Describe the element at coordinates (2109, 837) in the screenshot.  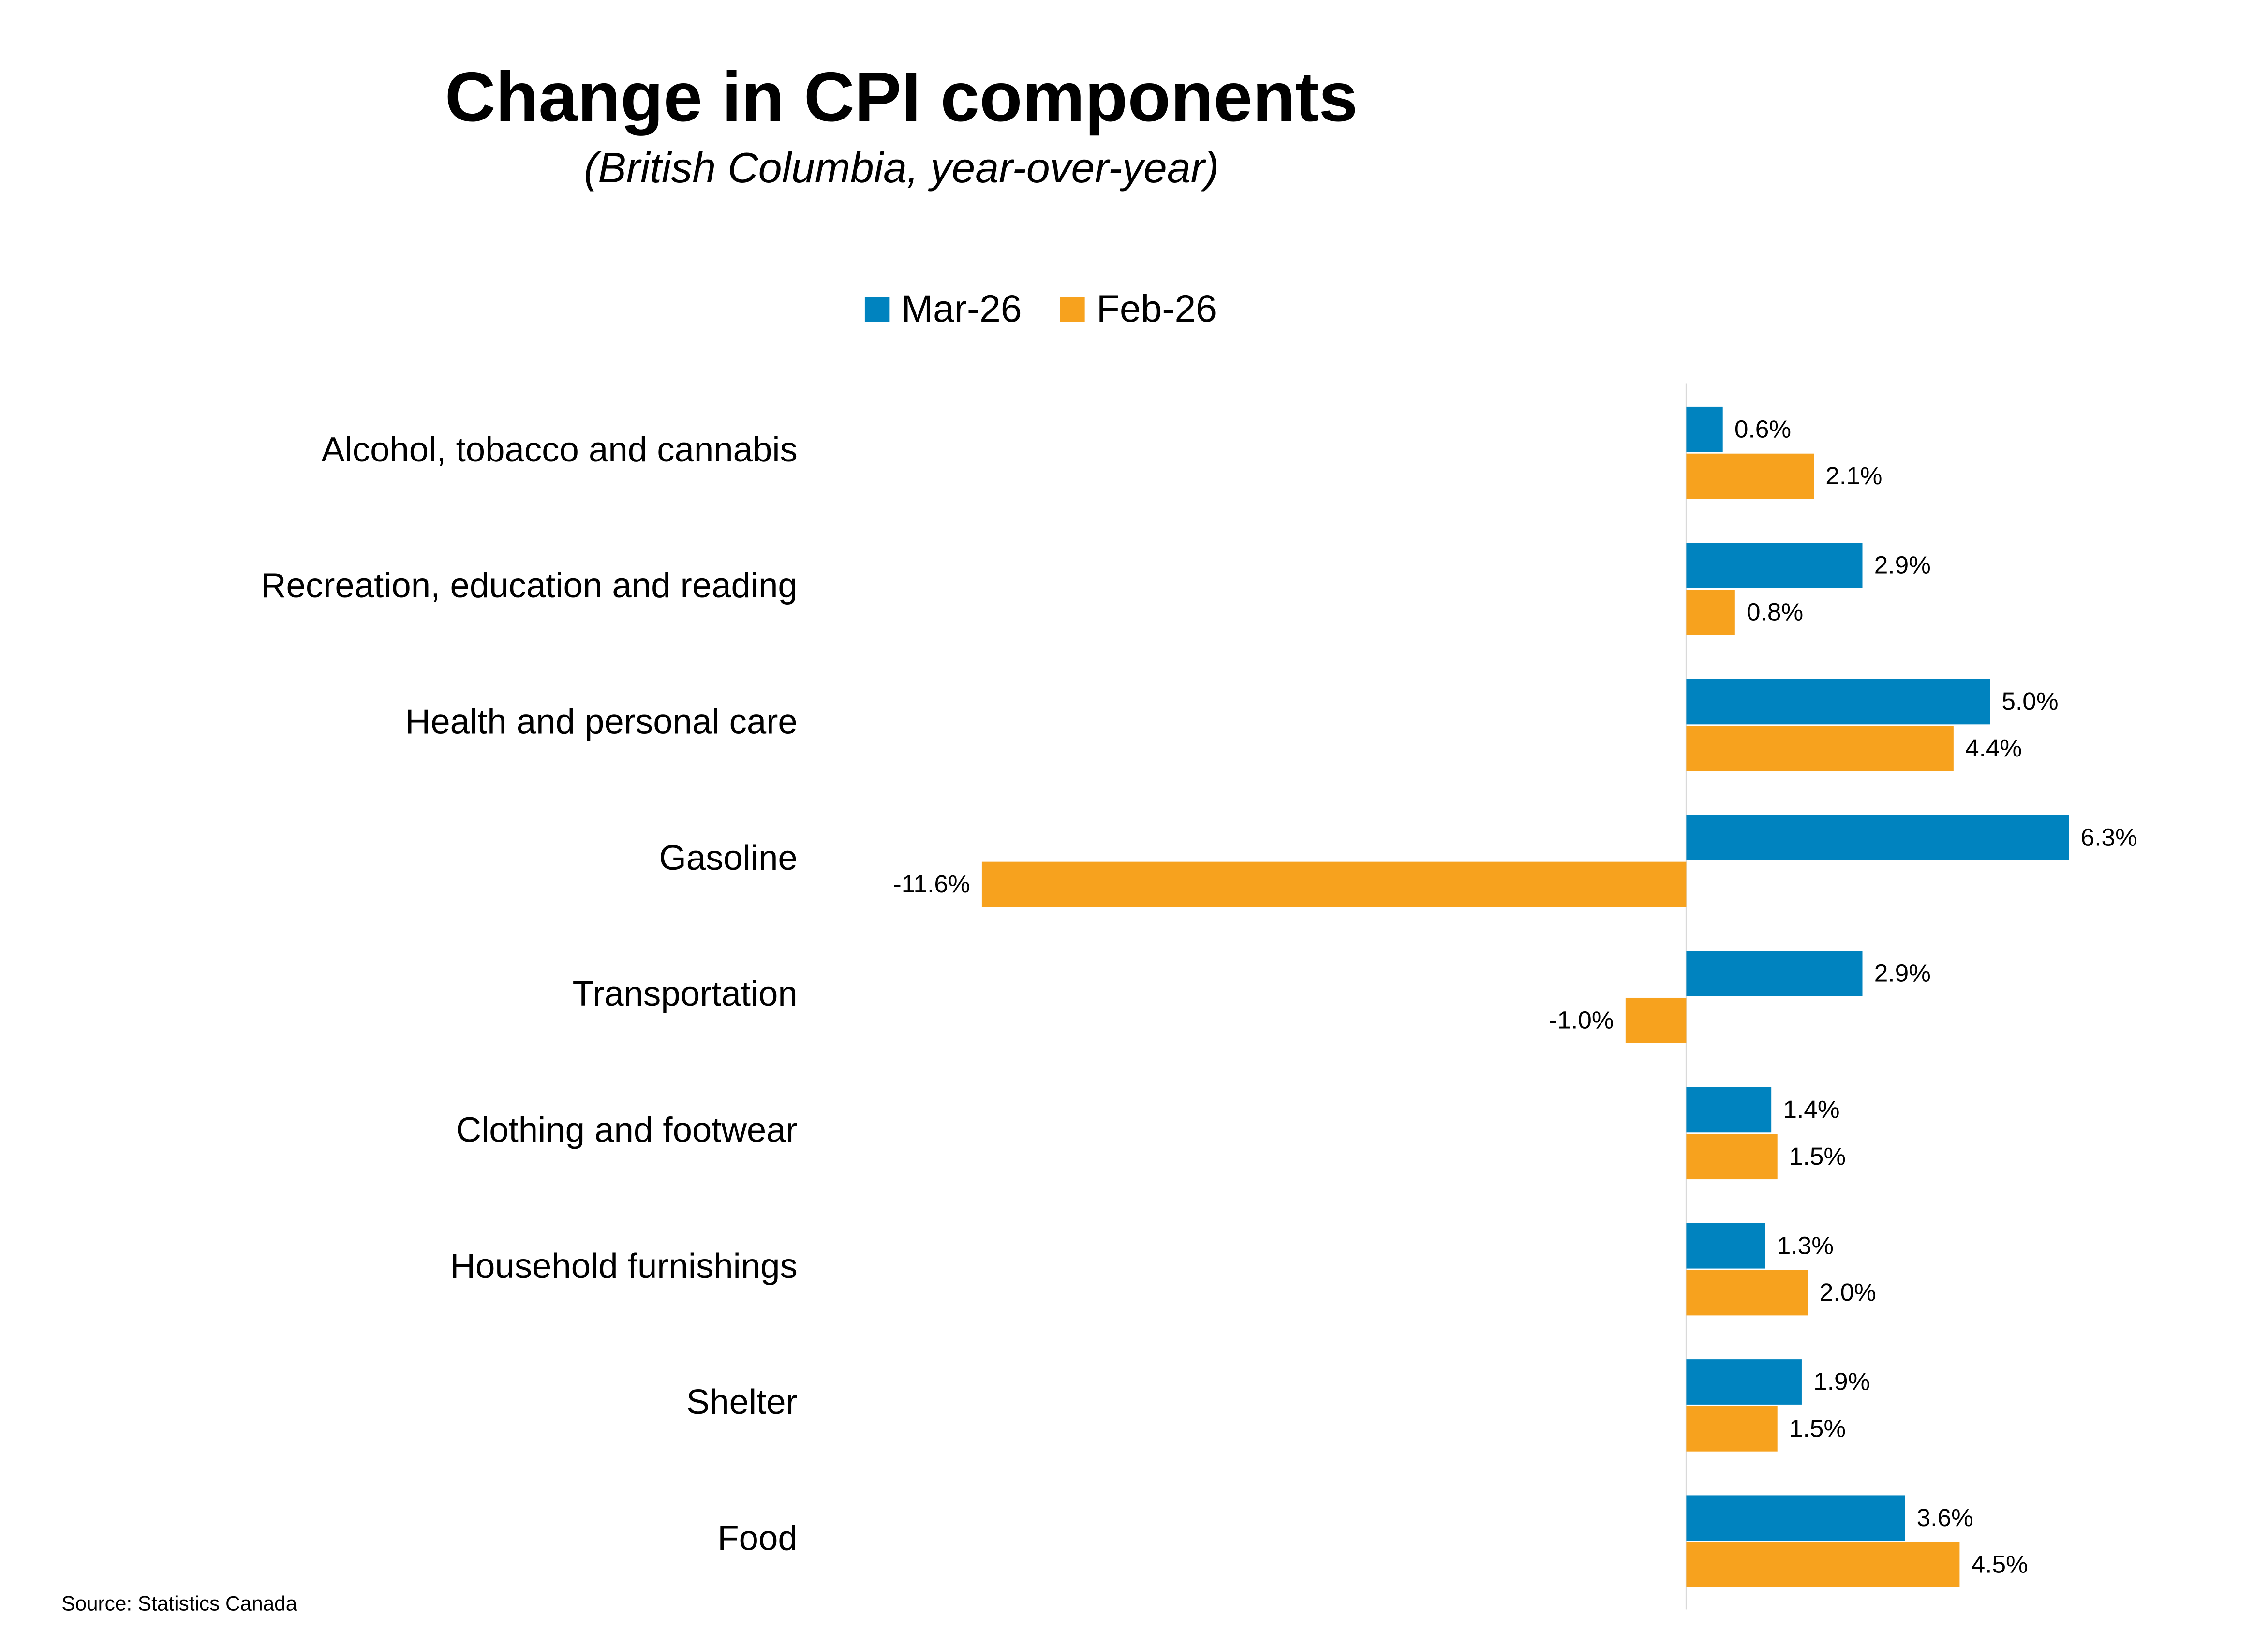
I see `value-label: 6.3%` at that location.